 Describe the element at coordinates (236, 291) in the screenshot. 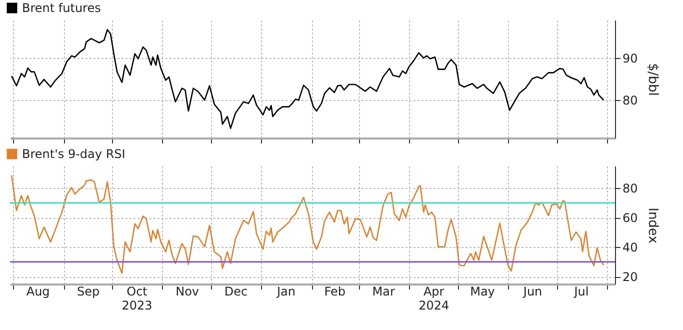

I see `x-tick-label: Dec` at that location.